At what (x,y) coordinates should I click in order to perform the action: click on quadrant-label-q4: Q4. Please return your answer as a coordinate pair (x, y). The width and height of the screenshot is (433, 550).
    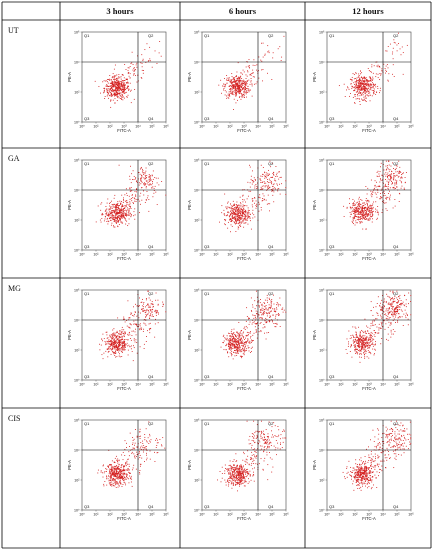
    Looking at the image, I should click on (271, 376).